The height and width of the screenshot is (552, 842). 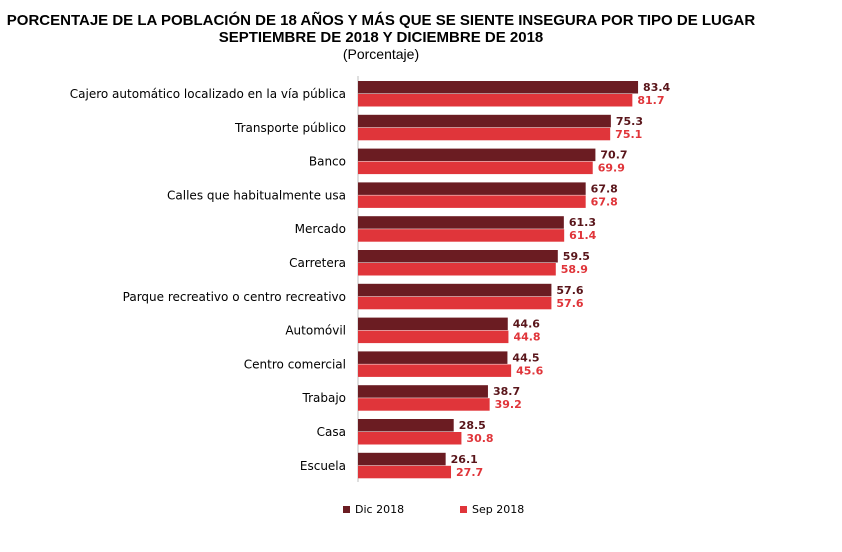 What do you see at coordinates (379, 509) in the screenshot?
I see `legend-label: Dic 2018` at bounding box center [379, 509].